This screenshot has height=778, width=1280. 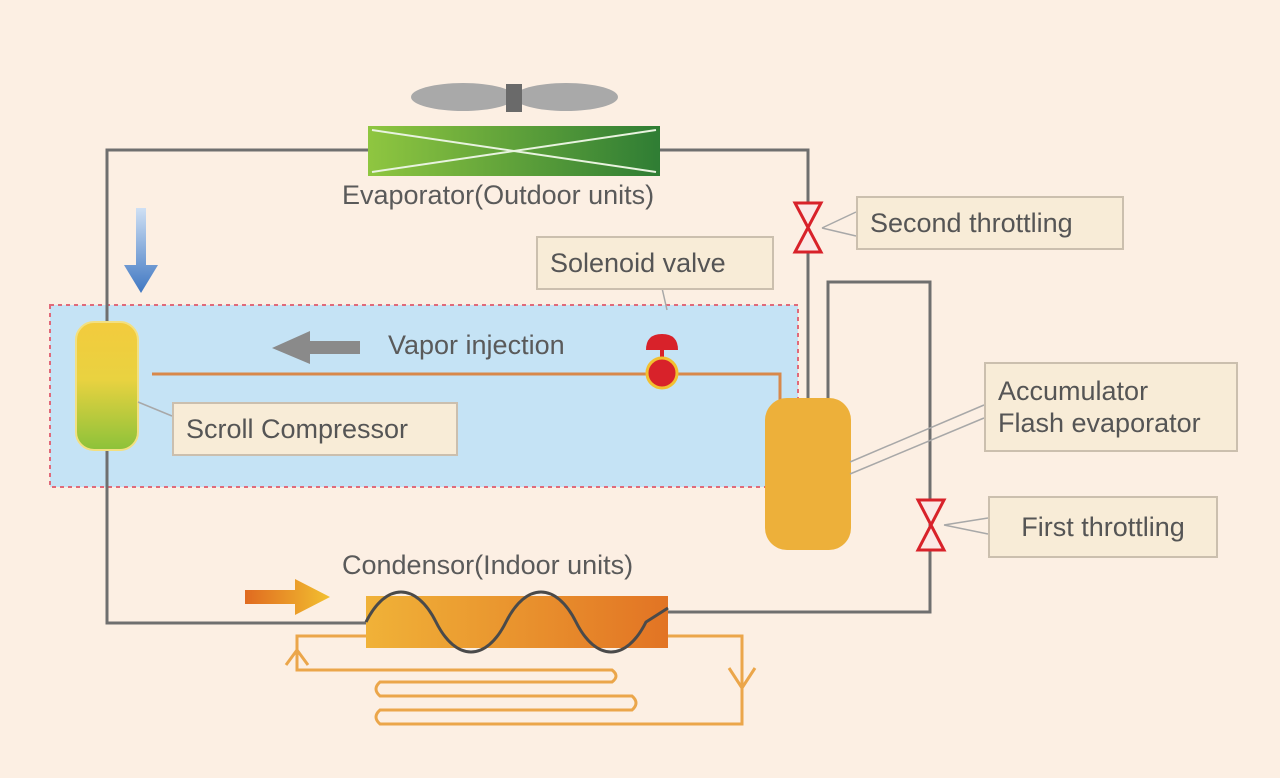 I want to click on vapor-injection-zone, so click(x=424, y=396).